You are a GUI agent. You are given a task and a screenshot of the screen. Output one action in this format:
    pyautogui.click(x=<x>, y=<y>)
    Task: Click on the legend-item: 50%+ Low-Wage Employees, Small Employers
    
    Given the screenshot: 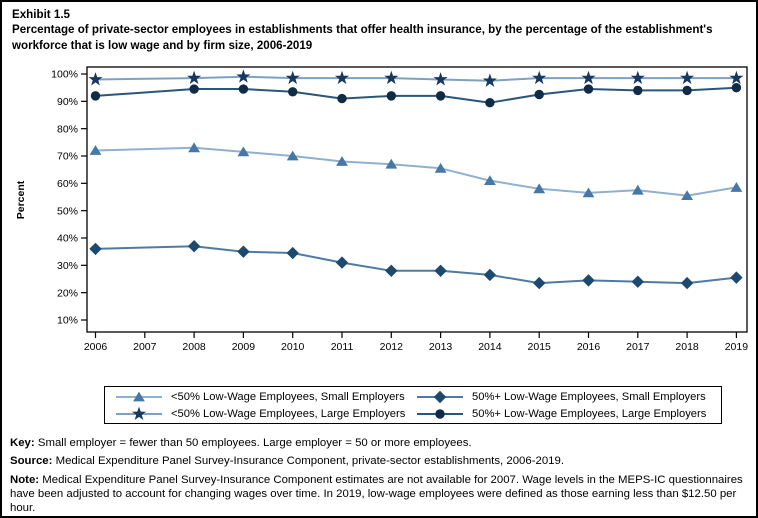 What is the action you would take?
    pyautogui.click(x=566, y=397)
    